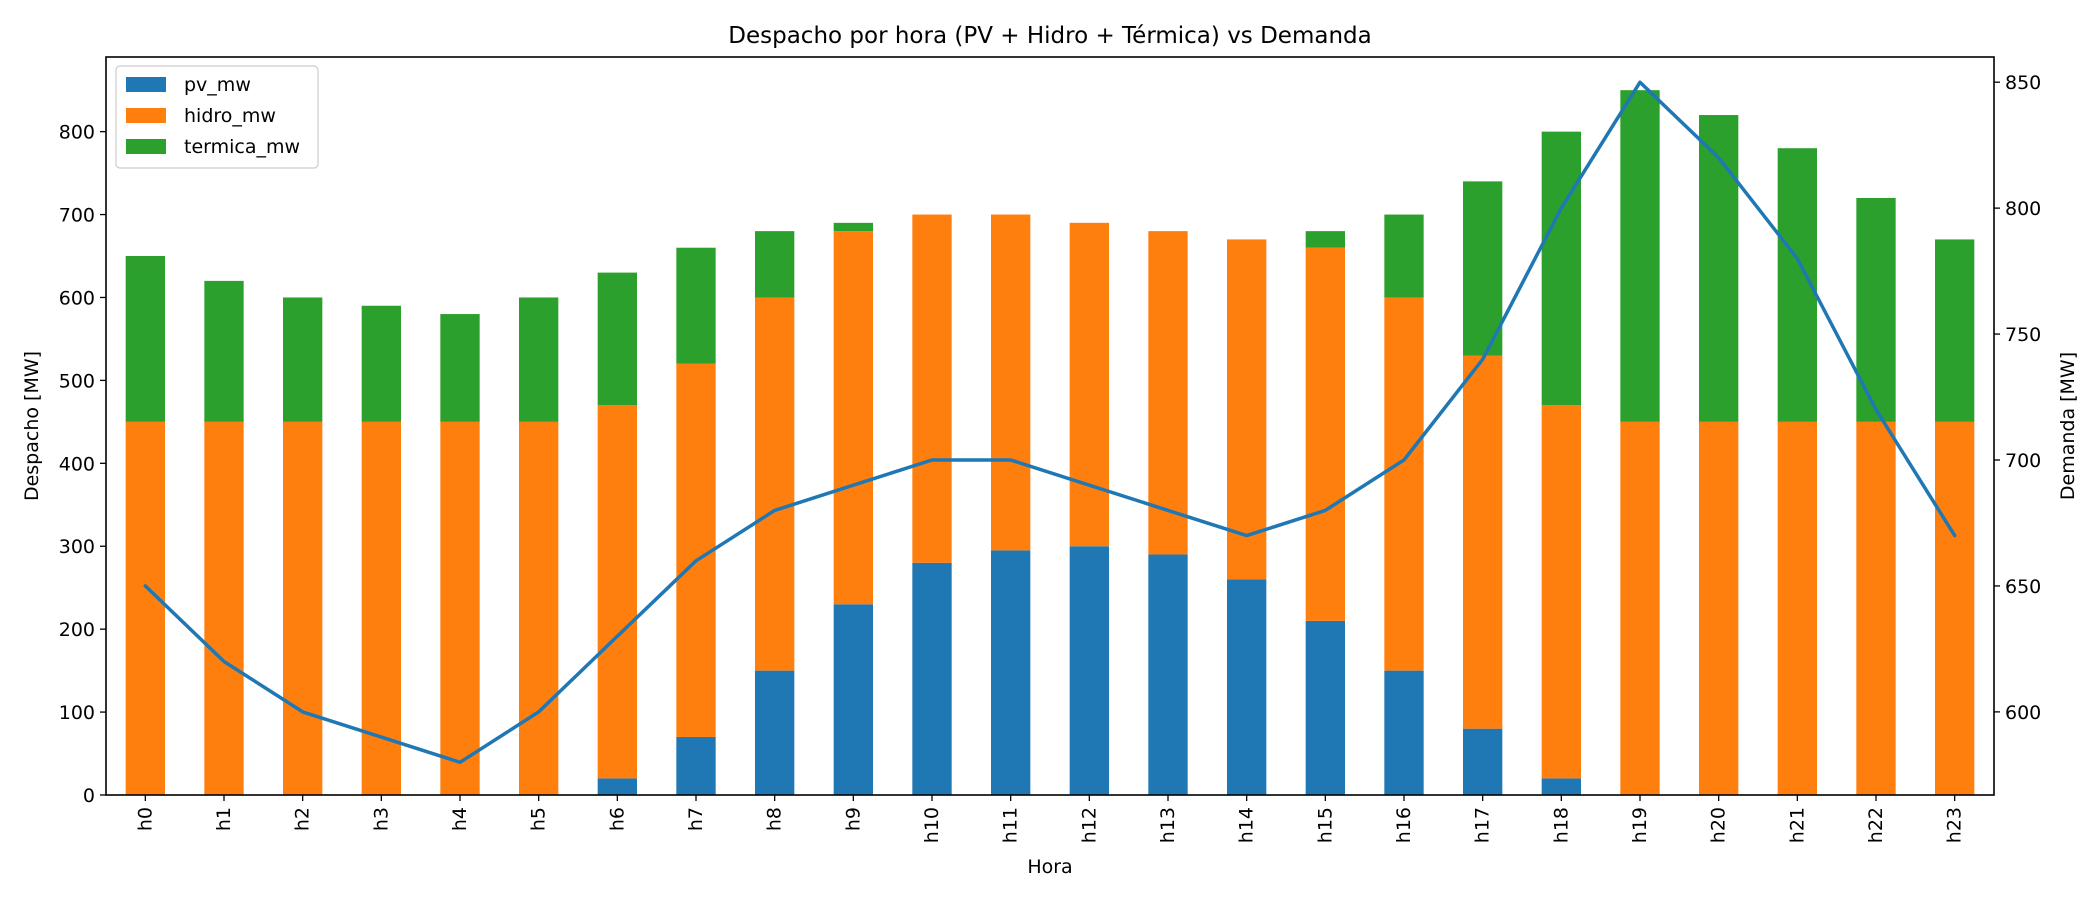 The height and width of the screenshot is (900, 2100). I want to click on x-tick-label-h14: h14, so click(1247, 825).